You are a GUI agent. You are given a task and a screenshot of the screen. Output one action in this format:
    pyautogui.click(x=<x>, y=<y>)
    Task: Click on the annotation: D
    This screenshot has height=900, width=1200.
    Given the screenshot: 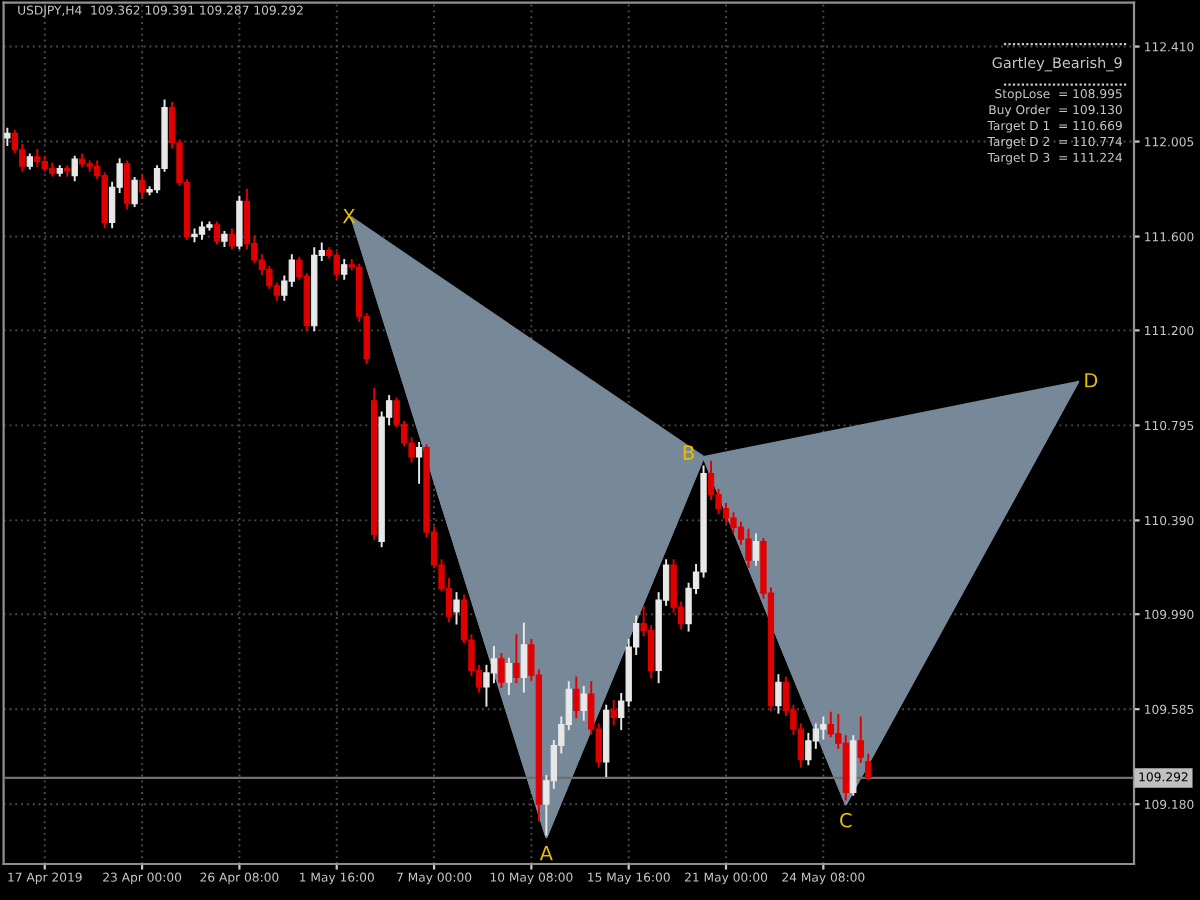 What is the action you would take?
    pyautogui.click(x=1091, y=380)
    